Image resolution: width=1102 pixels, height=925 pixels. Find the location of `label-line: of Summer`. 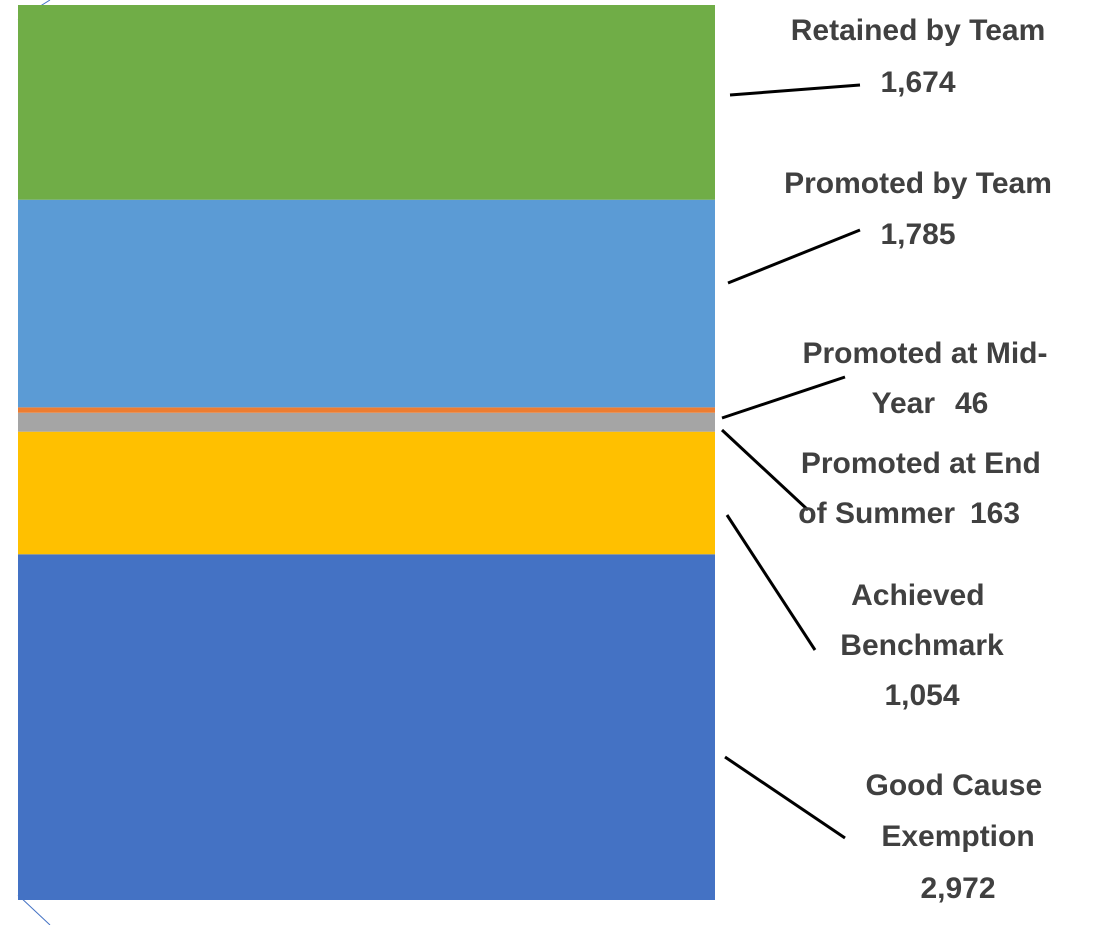

label-line: of Summer is located at coordinates (876, 513).